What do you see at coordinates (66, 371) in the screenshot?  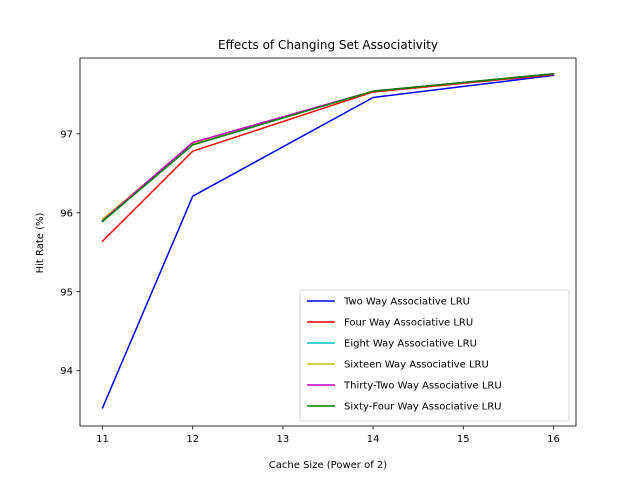 I see `y-tick-label: 94` at bounding box center [66, 371].